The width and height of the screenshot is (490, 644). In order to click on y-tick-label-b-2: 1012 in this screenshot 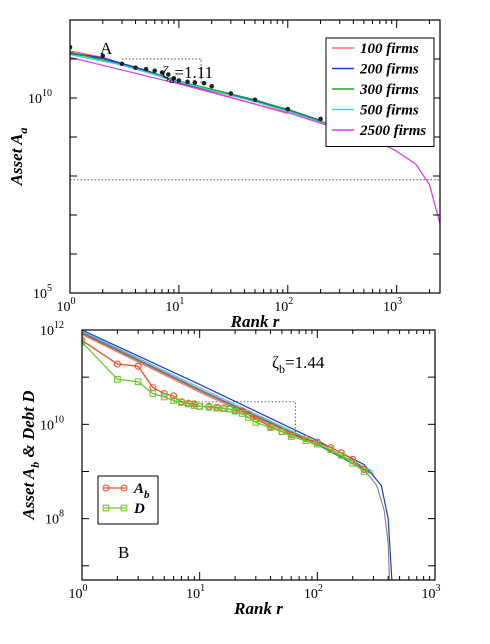, I will do `click(52, 329)`.